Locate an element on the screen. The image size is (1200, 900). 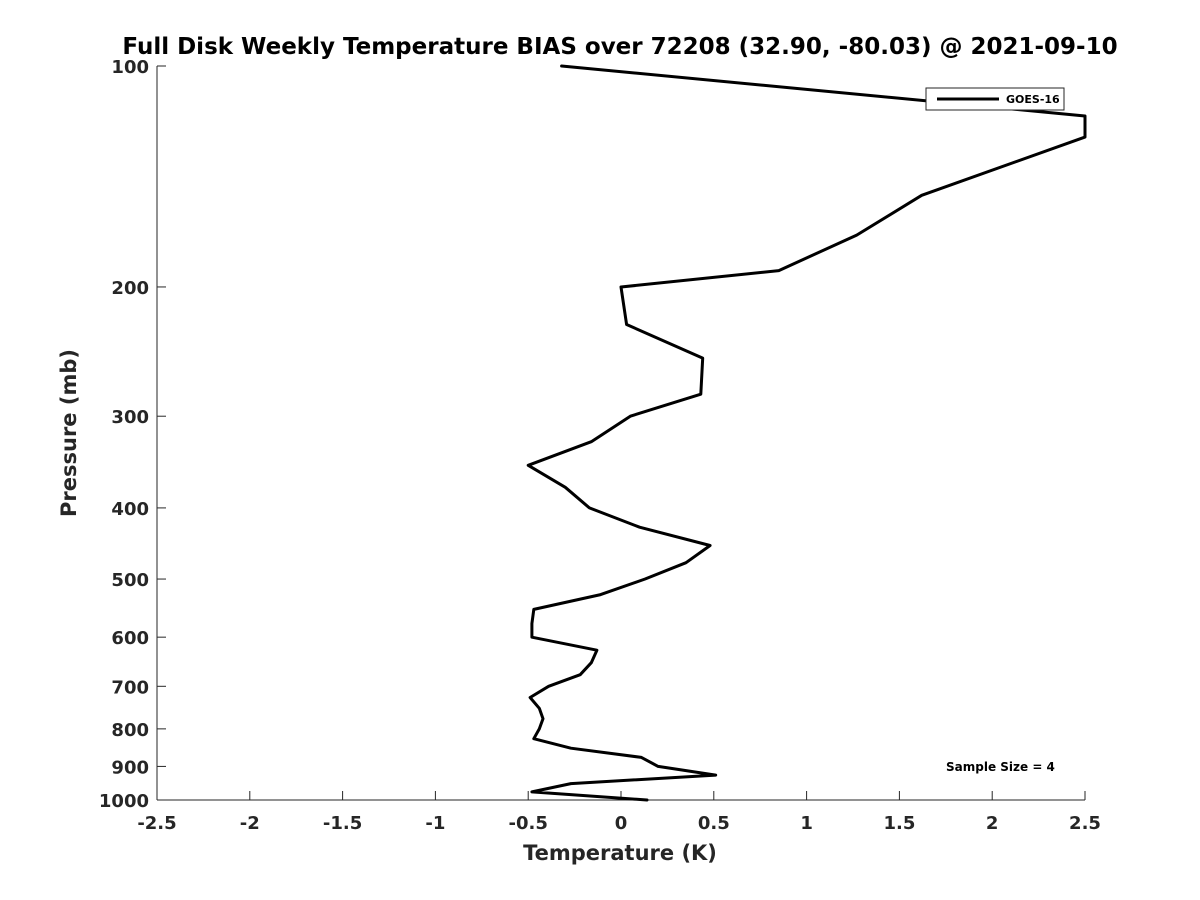
x-tick-label: -1 is located at coordinates (435, 823).